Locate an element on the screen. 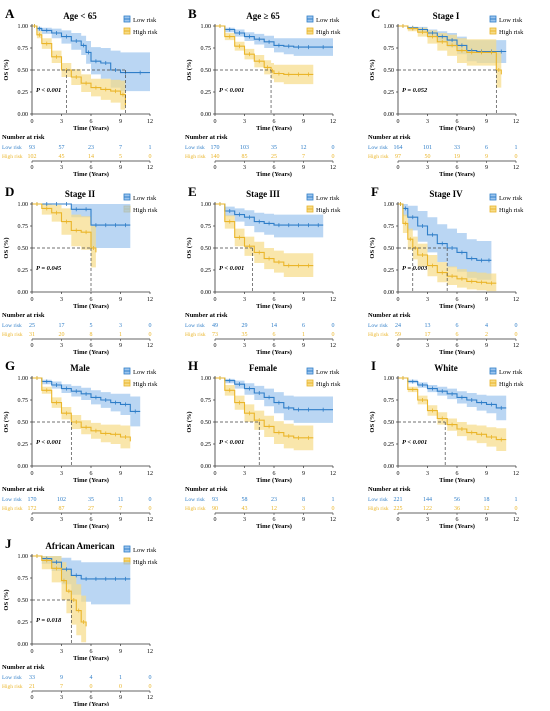  ci-band-low is located at coordinates (269, 221).